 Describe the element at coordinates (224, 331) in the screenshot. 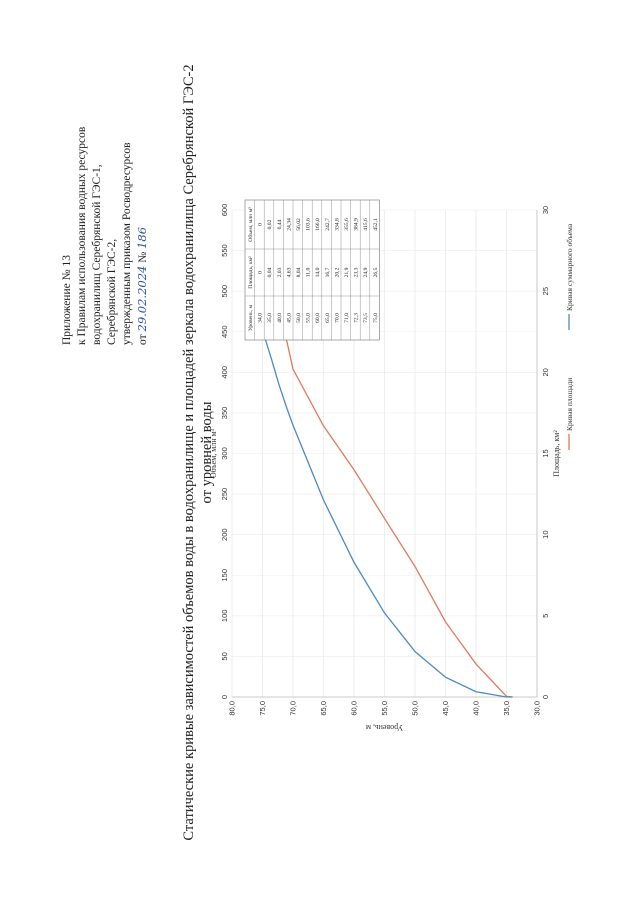

I see `x-top-tick-label: 450` at that location.